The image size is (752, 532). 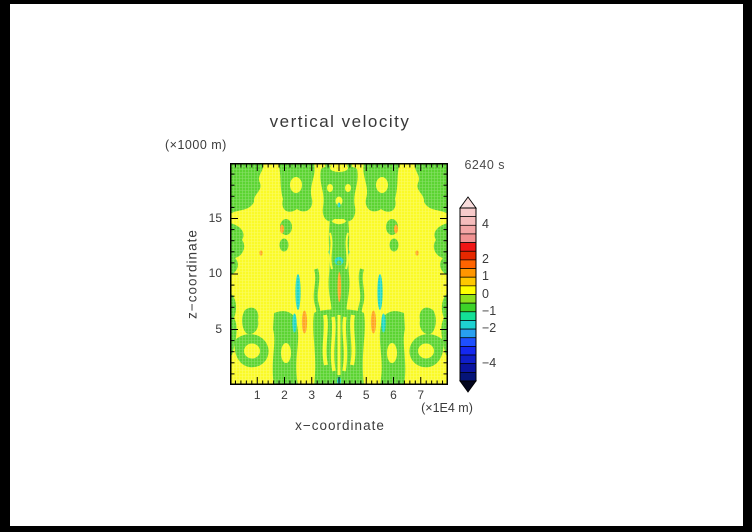 I want to click on y-tick-label: 15, so click(x=215, y=217).